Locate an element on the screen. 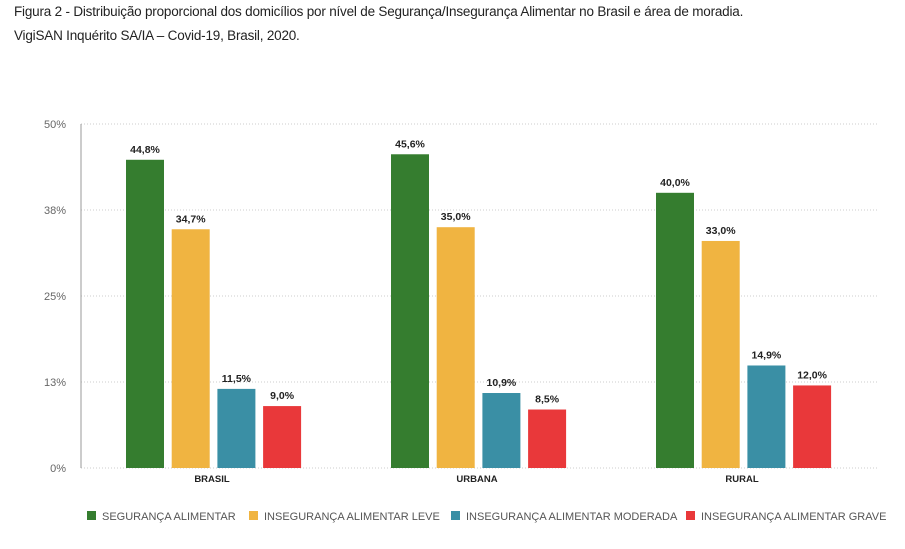 This screenshot has height=549, width=905. legend-label: SEGURANÇA ALIMENTAR is located at coordinates (169, 517).